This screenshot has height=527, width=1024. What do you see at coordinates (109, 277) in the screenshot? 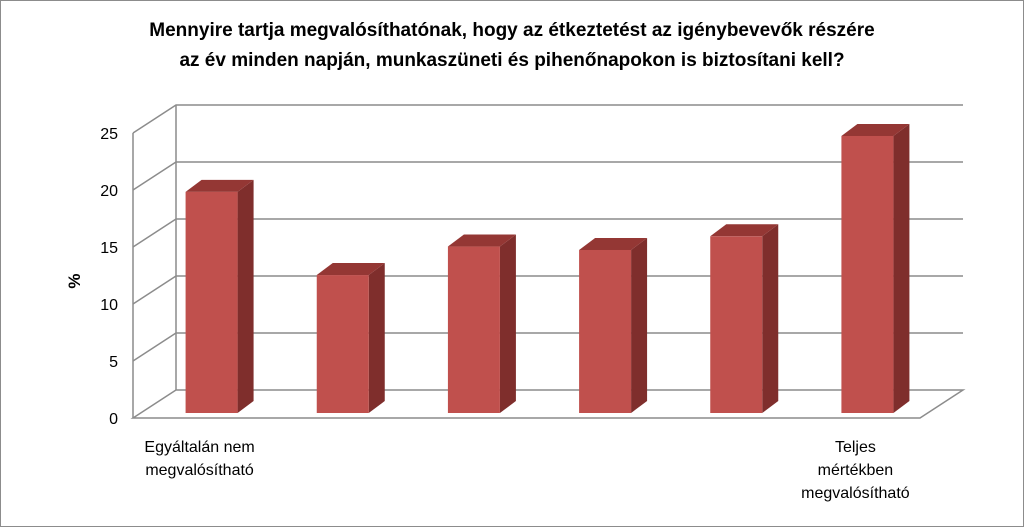
I see `y-tick-labels: 0 5 10 15 20 25` at bounding box center [109, 277].